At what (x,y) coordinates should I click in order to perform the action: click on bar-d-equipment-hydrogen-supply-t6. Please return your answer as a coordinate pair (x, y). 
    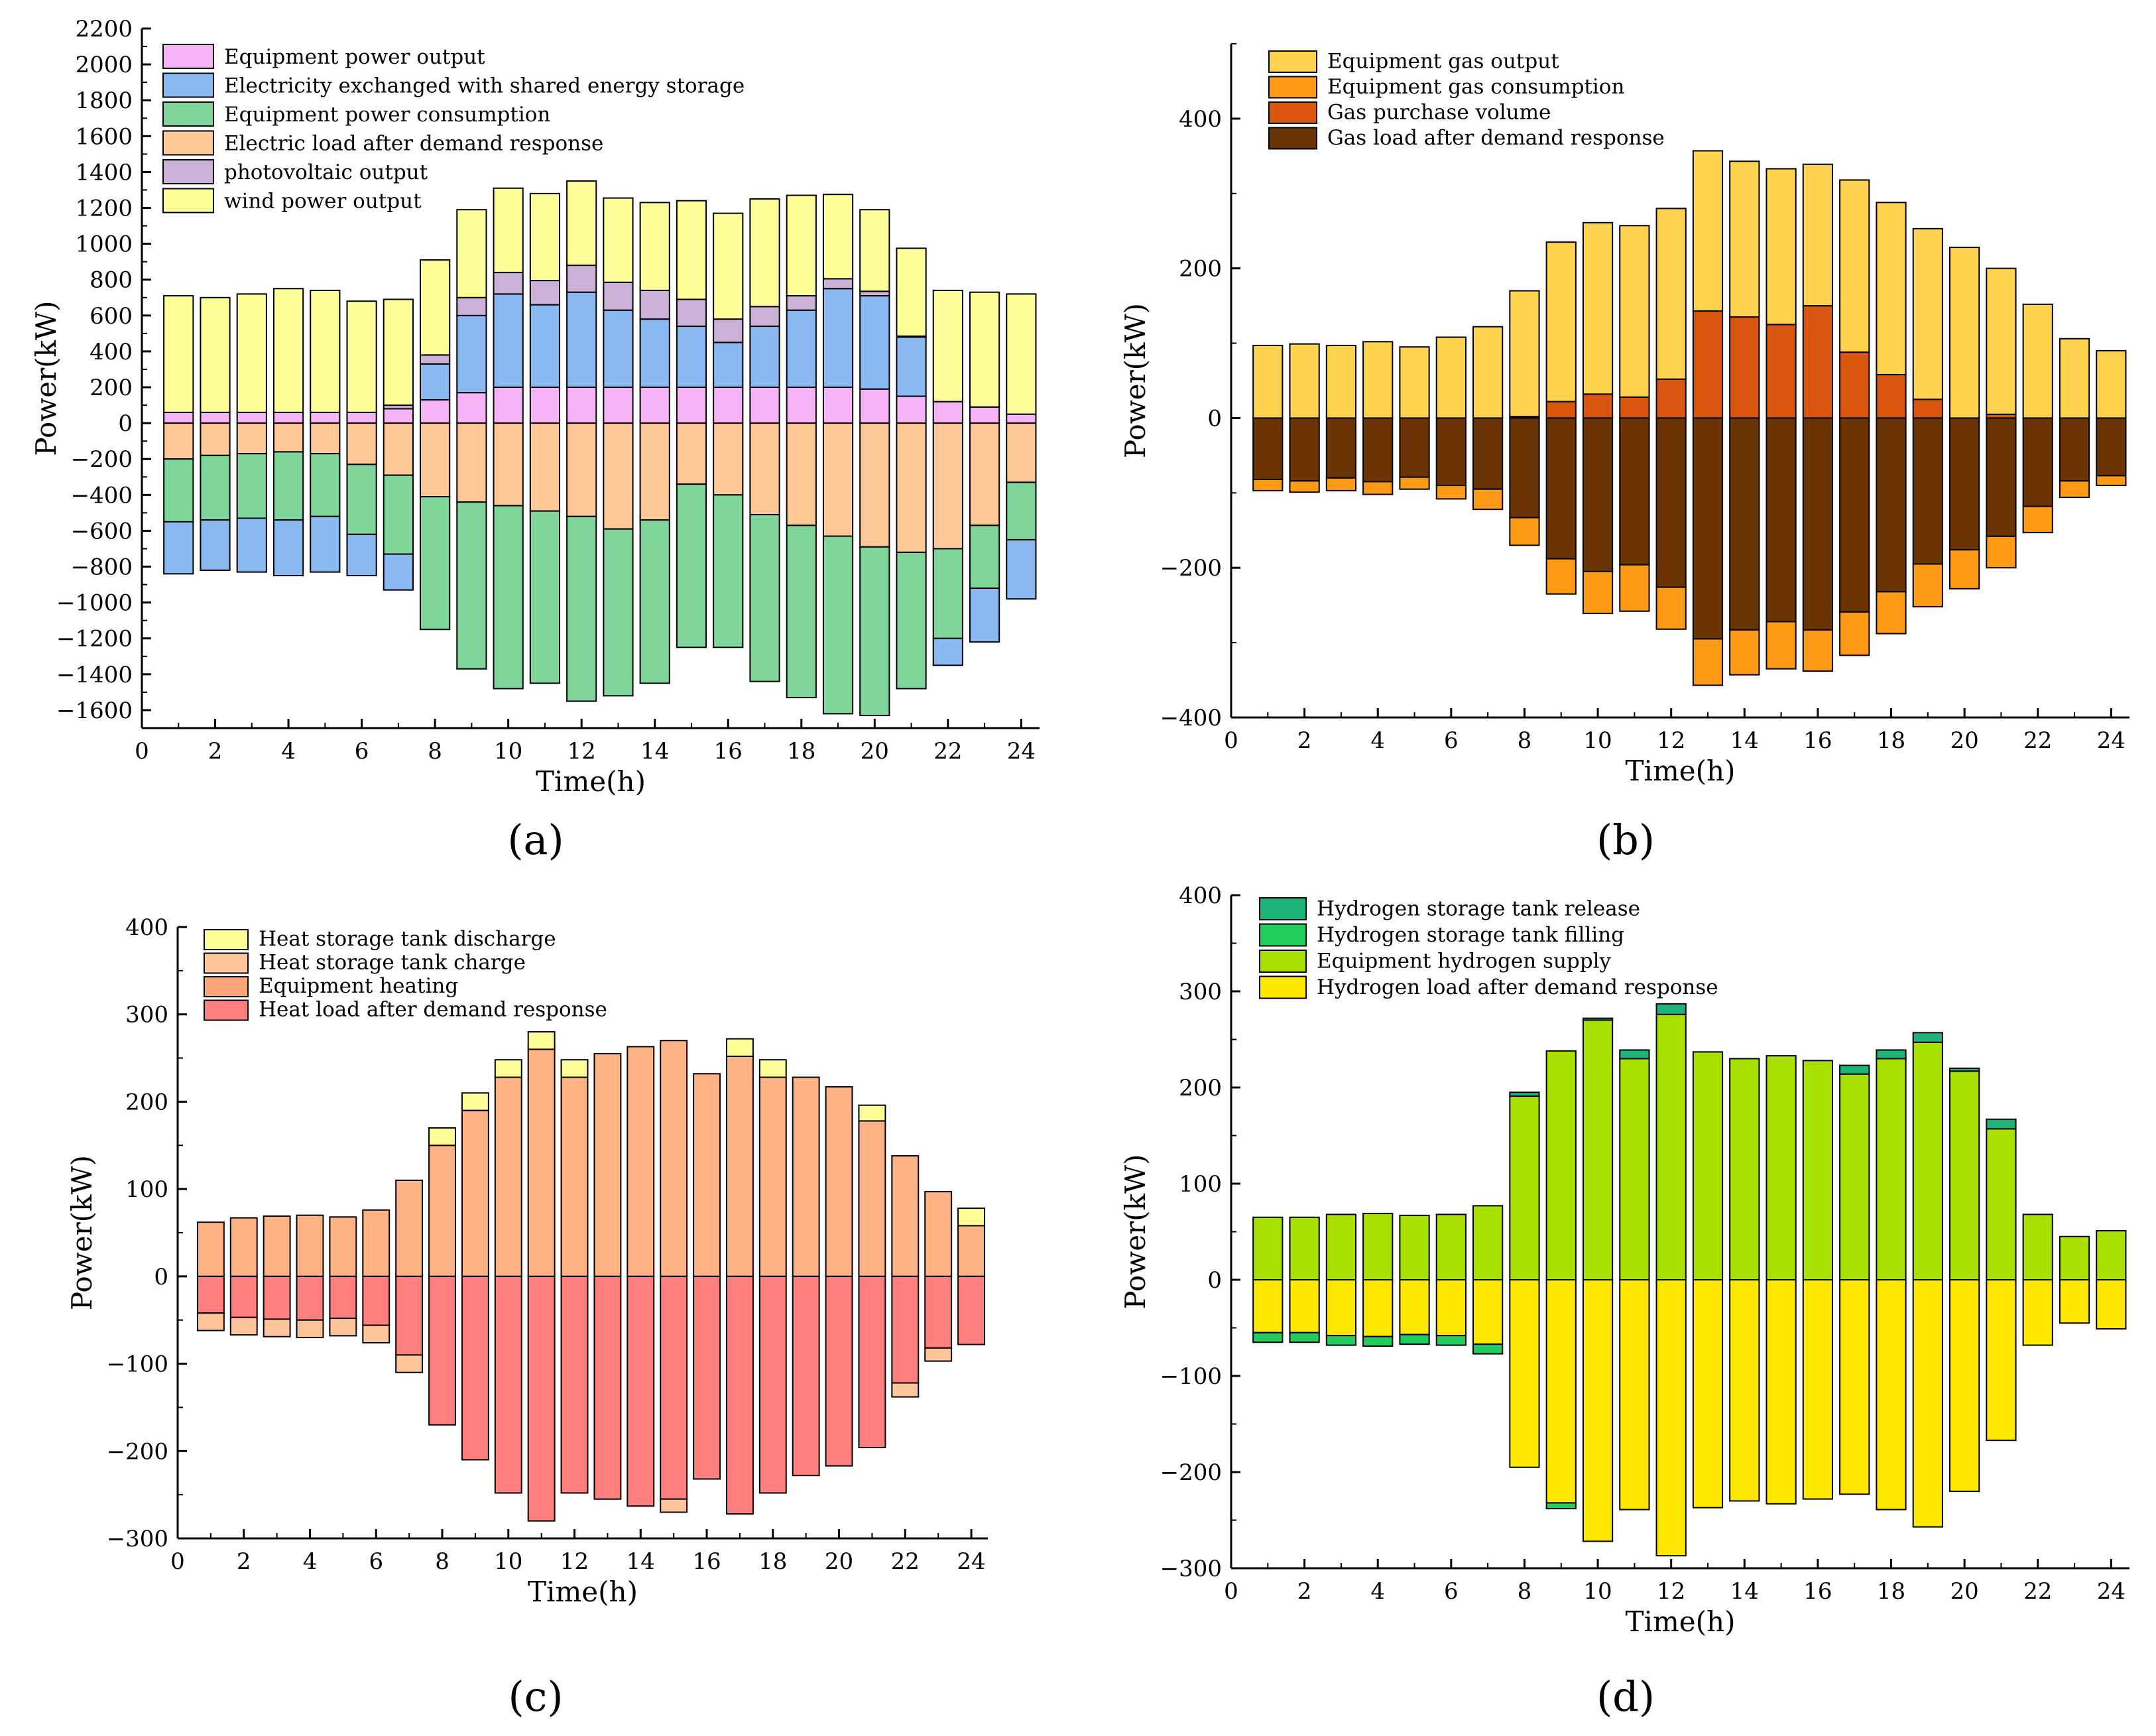
    Looking at the image, I should click on (1451, 1247).